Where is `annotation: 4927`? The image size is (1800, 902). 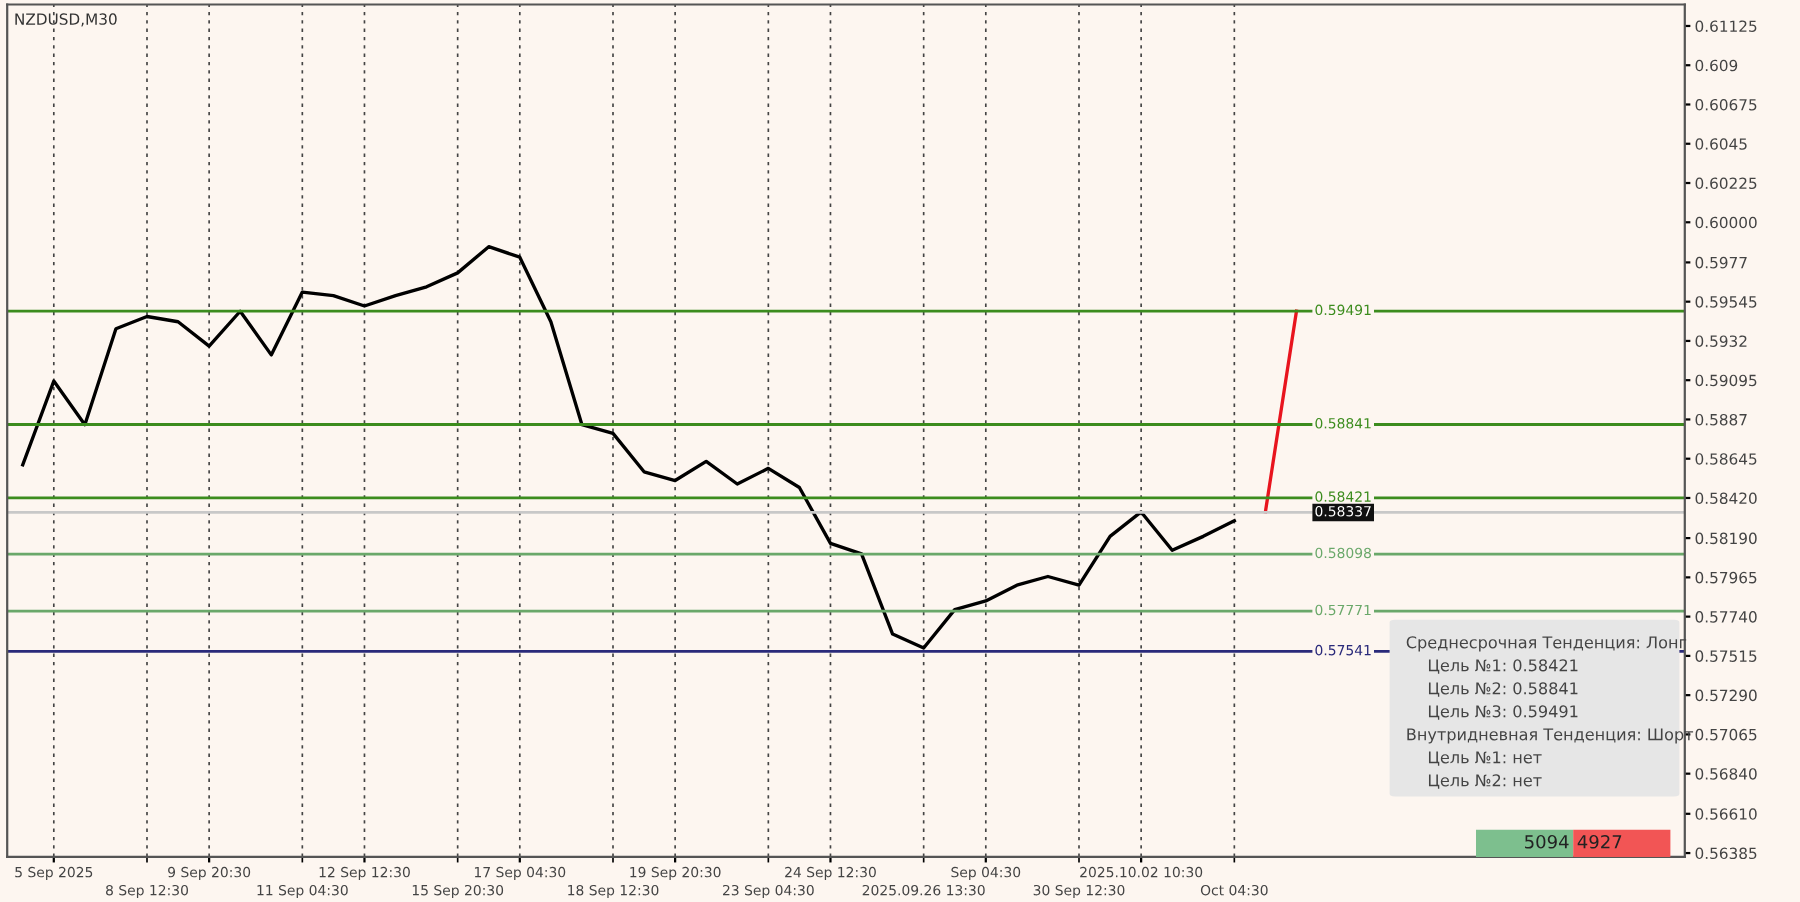
annotation: 4927 is located at coordinates (1599, 841).